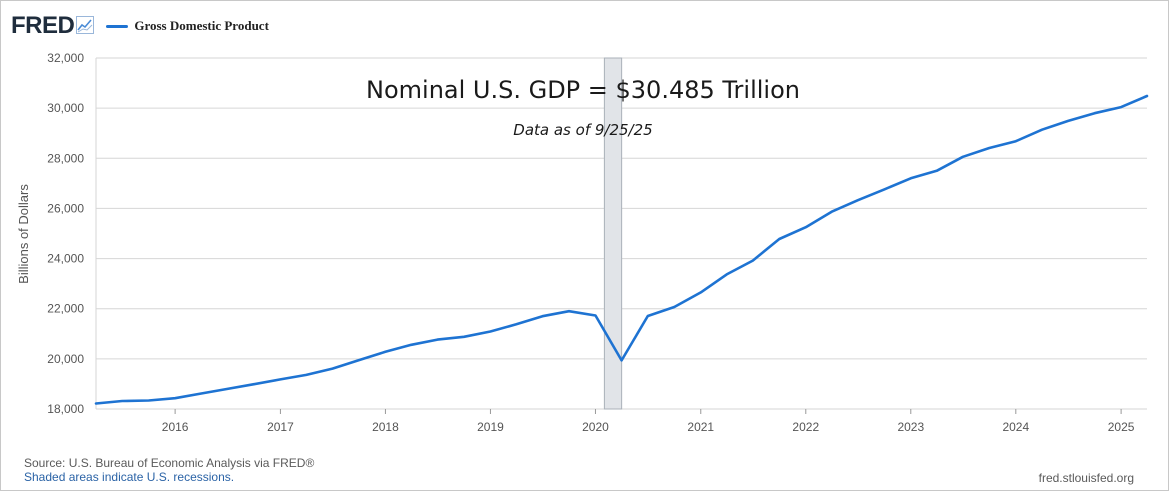  Describe the element at coordinates (805, 427) in the screenshot. I see `x-tick-label: 2022` at that location.